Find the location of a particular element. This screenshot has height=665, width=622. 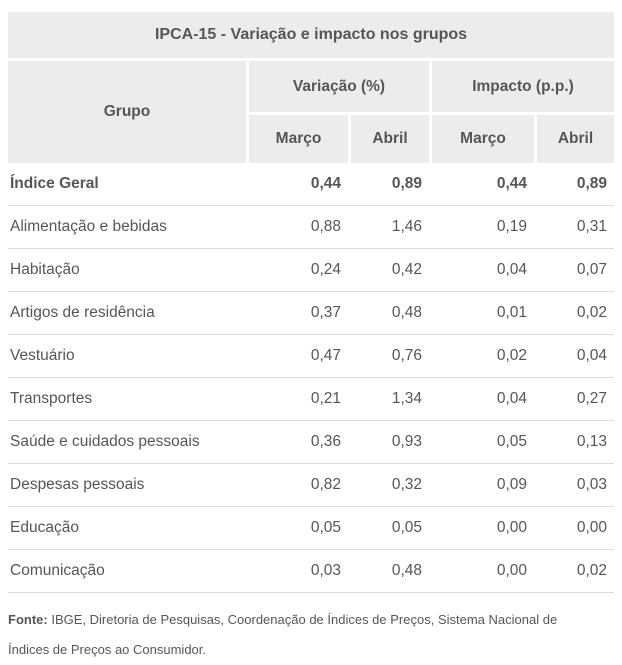

subheader-impacto-abril: Abril is located at coordinates (575, 139).